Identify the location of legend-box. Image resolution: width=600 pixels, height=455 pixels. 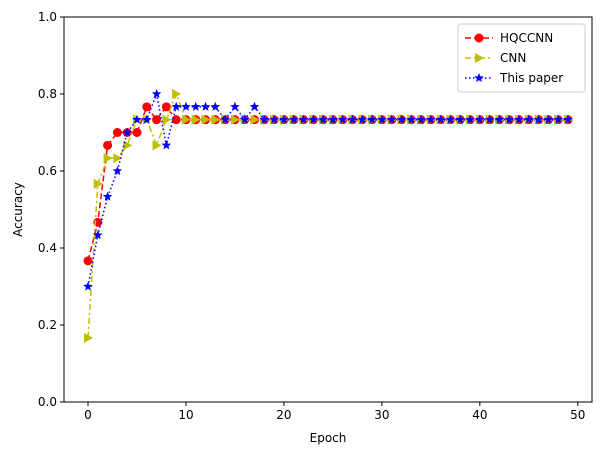
(521, 58).